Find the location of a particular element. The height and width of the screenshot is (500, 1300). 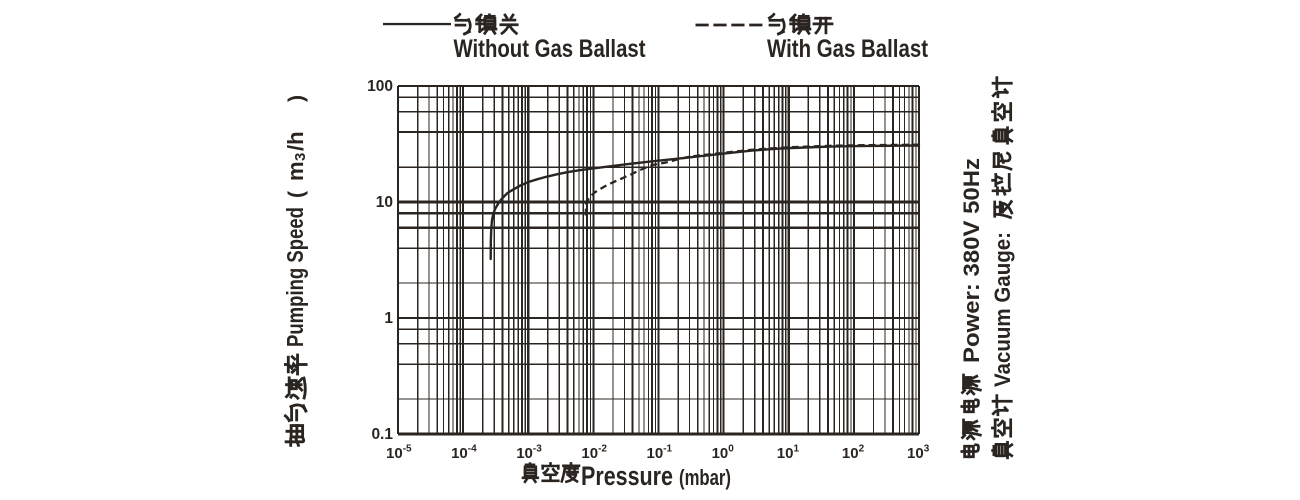

svg-text: m is located at coordinates (295, 171).